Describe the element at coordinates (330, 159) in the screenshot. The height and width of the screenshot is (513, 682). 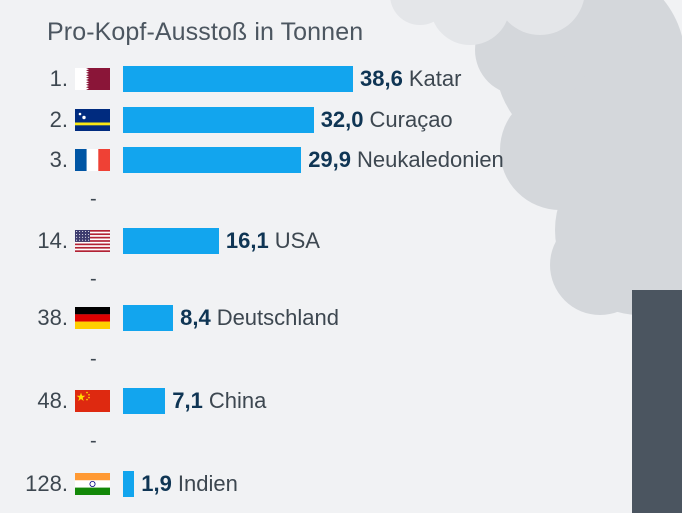
I see `value-label: 29,9` at that location.